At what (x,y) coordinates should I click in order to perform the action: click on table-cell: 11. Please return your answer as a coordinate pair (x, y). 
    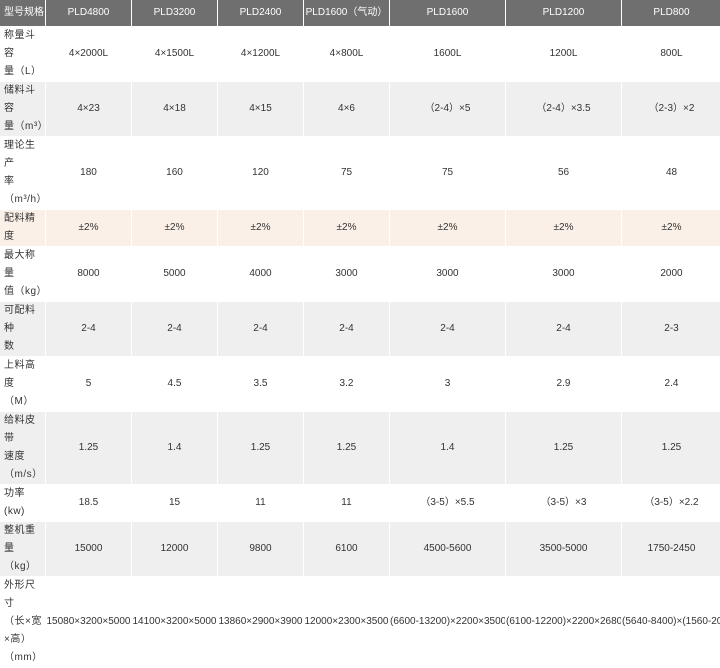
    Looking at the image, I should click on (347, 503).